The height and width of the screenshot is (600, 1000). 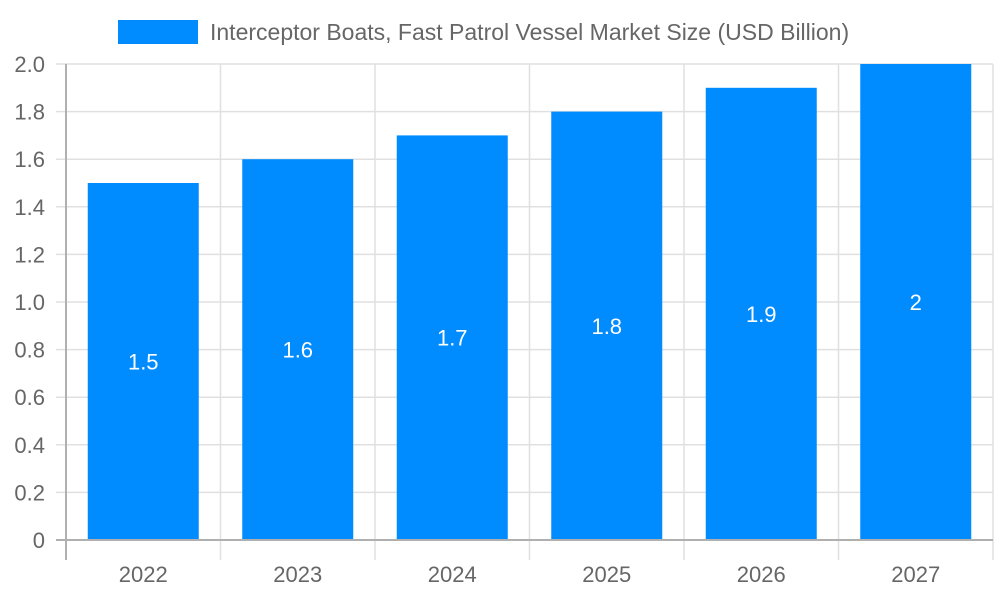 What do you see at coordinates (29, 397) in the screenshot?
I see `y-tick-label: 0.6` at bounding box center [29, 397].